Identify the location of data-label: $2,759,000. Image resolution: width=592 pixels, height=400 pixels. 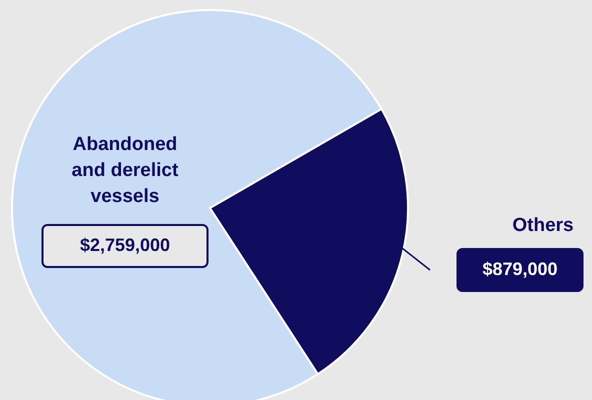
(125, 245).